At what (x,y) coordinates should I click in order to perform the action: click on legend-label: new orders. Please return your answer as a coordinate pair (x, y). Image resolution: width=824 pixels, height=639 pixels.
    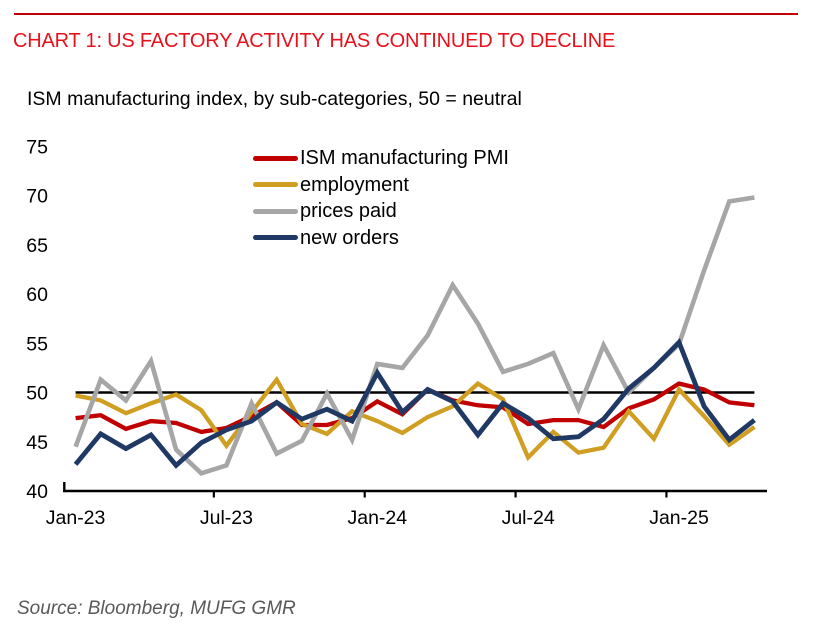
    Looking at the image, I should click on (349, 237).